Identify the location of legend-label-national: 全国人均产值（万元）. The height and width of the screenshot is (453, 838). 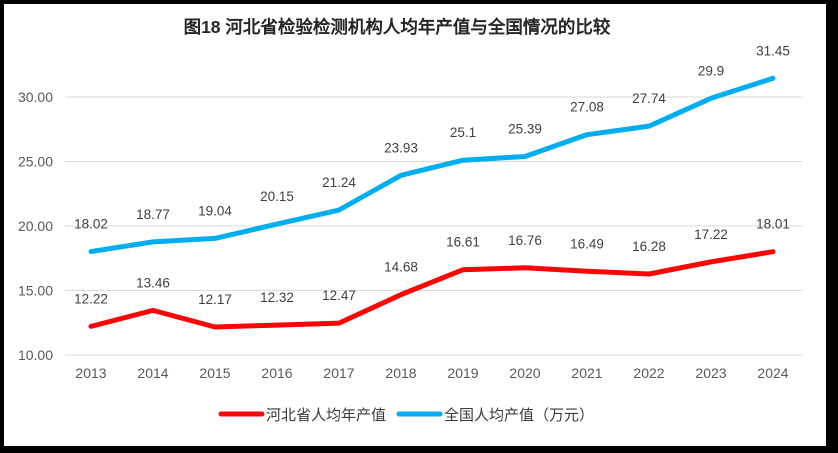
(519, 415).